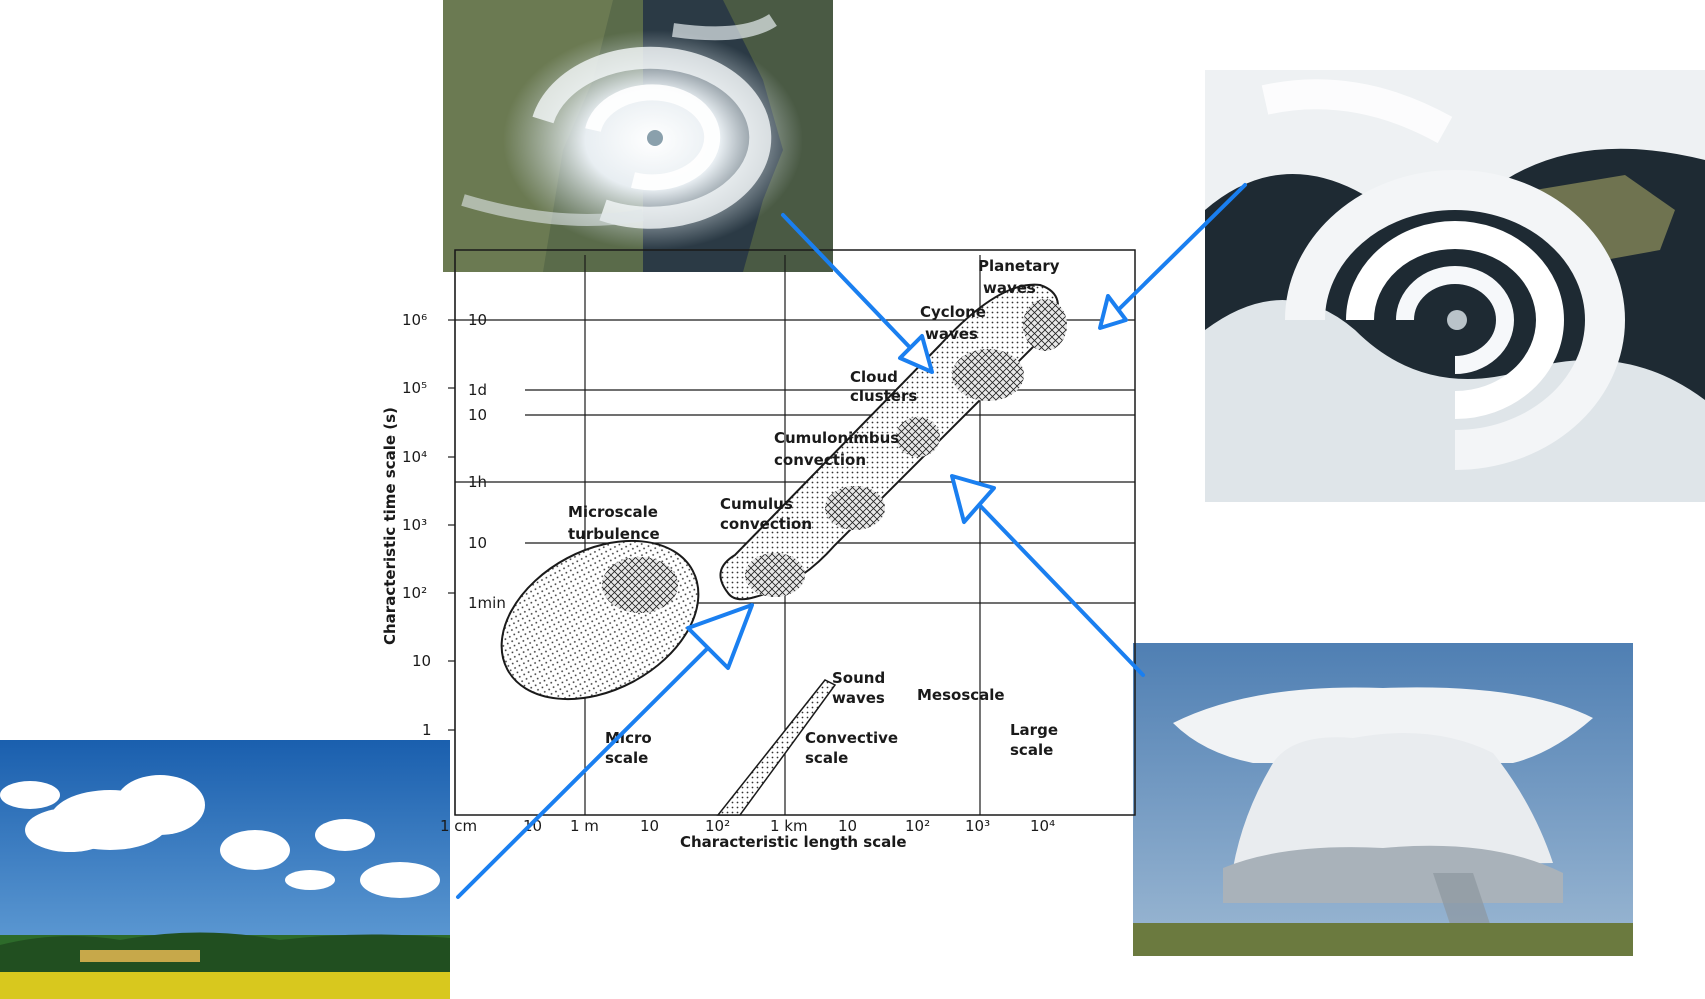 This screenshot has width=1705, height=999. Describe the element at coordinates (477, 320) in the screenshot. I see `y-inner-tick-0: 10` at that location.